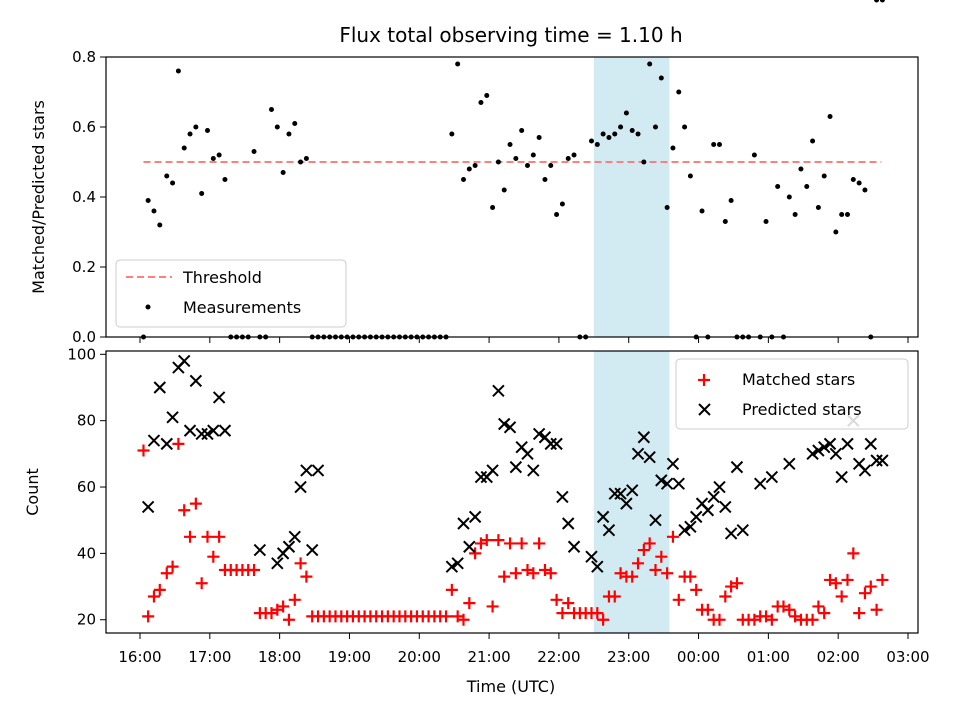 This screenshot has width=960, height=720. What do you see at coordinates (86, 487) in the screenshot?
I see `bottom-y-ticks: 20 40 60 80 100` at bounding box center [86, 487].